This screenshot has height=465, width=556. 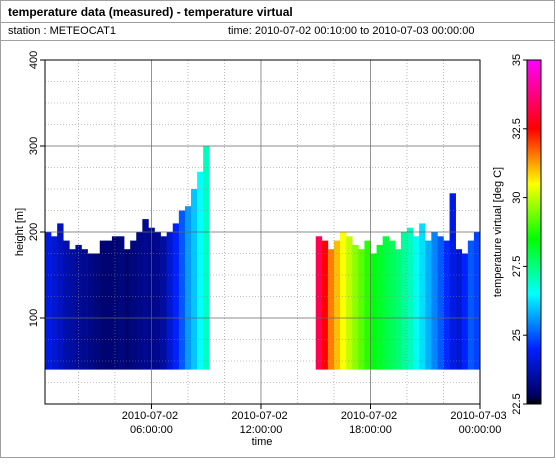 What do you see at coordinates (370, 423) in the screenshot?
I see `x-tick-label: 2010-07-02 18:00:00` at bounding box center [370, 423].